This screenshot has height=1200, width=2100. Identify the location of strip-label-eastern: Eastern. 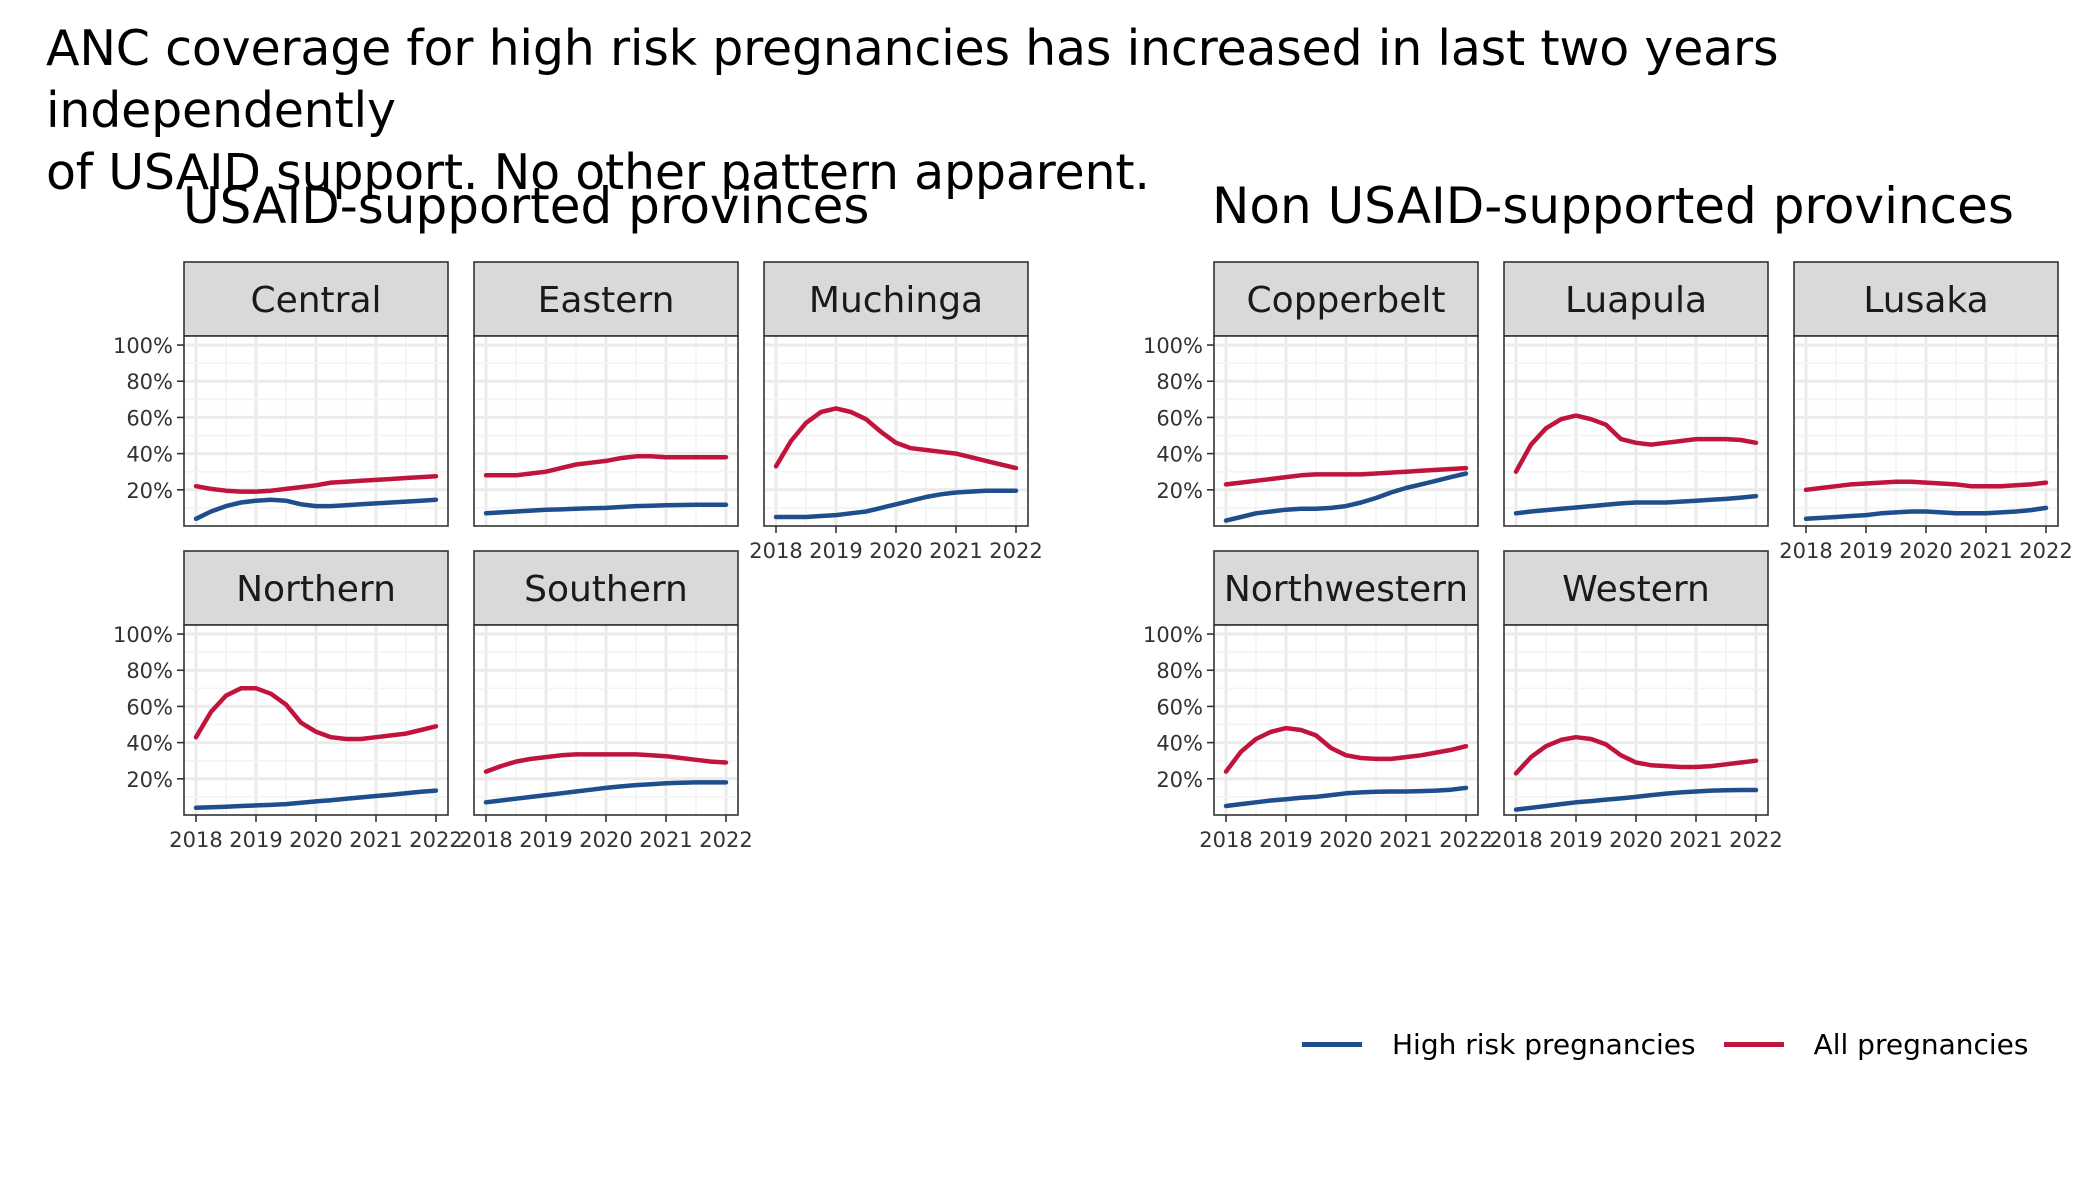
(606, 300).